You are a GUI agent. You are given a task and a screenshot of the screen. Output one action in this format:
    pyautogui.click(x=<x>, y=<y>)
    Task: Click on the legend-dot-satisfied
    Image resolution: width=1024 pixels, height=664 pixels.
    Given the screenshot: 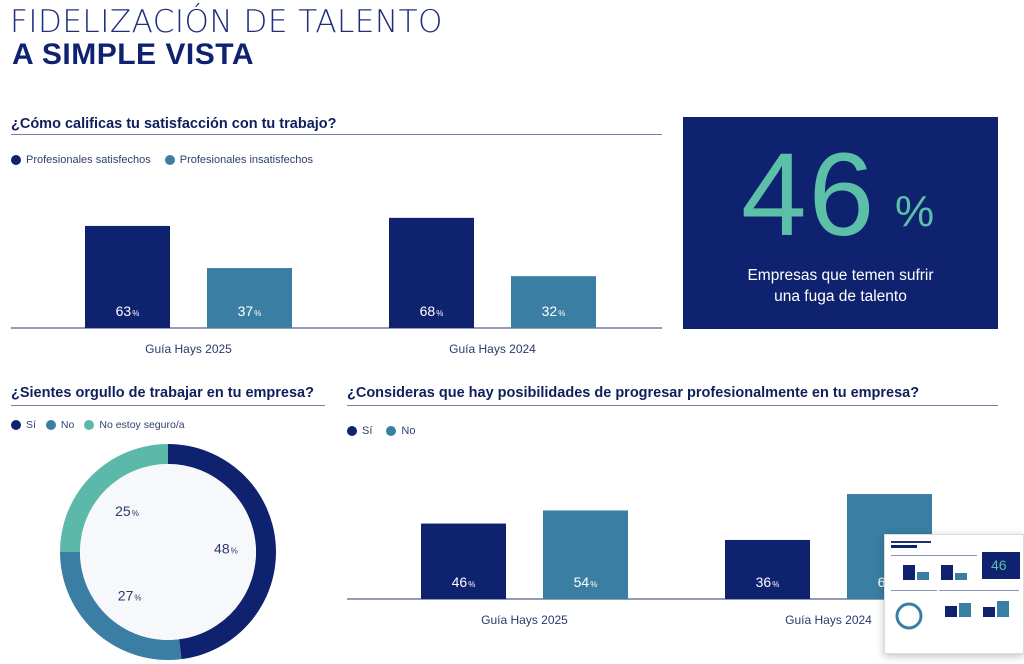 What is the action you would take?
    pyautogui.click(x=16, y=160)
    